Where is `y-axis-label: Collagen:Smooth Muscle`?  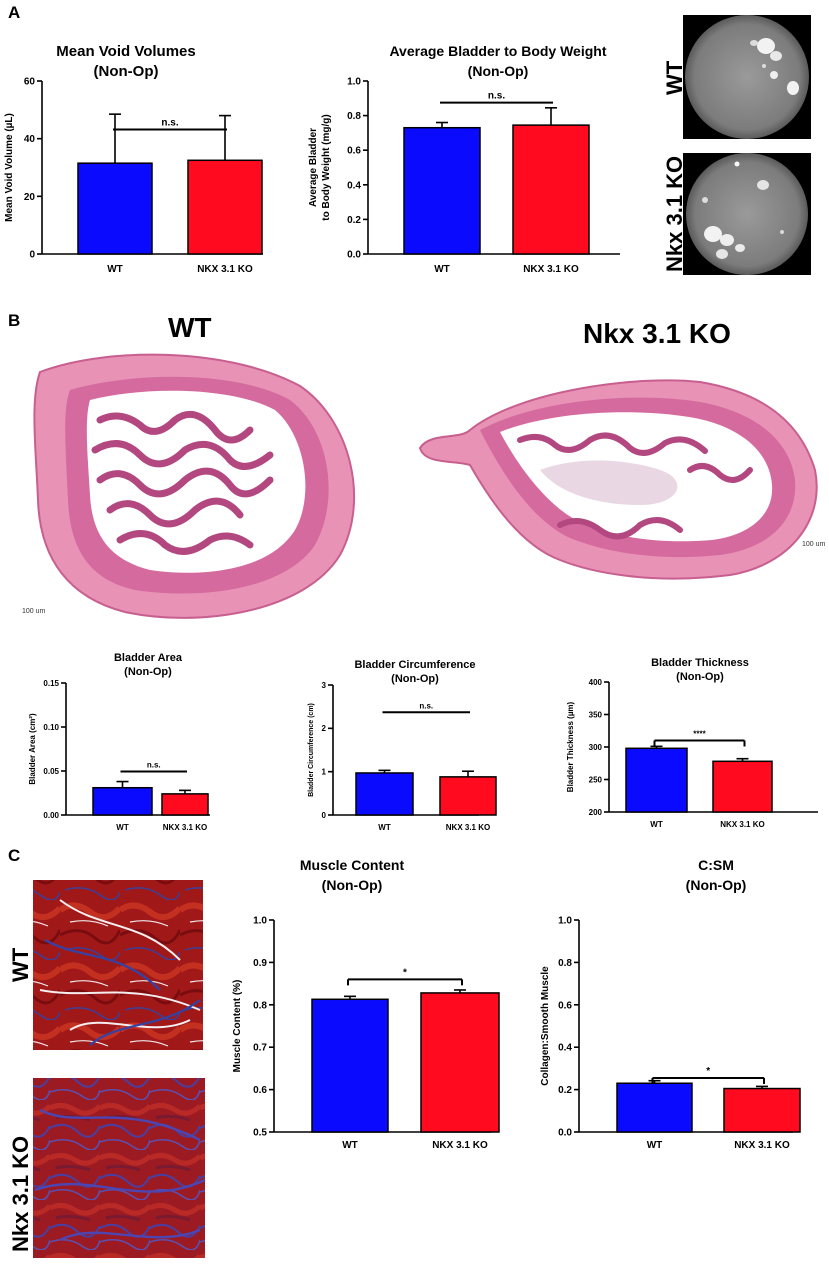 y-axis-label: Collagen:Smooth Muscle is located at coordinates (545, 1026).